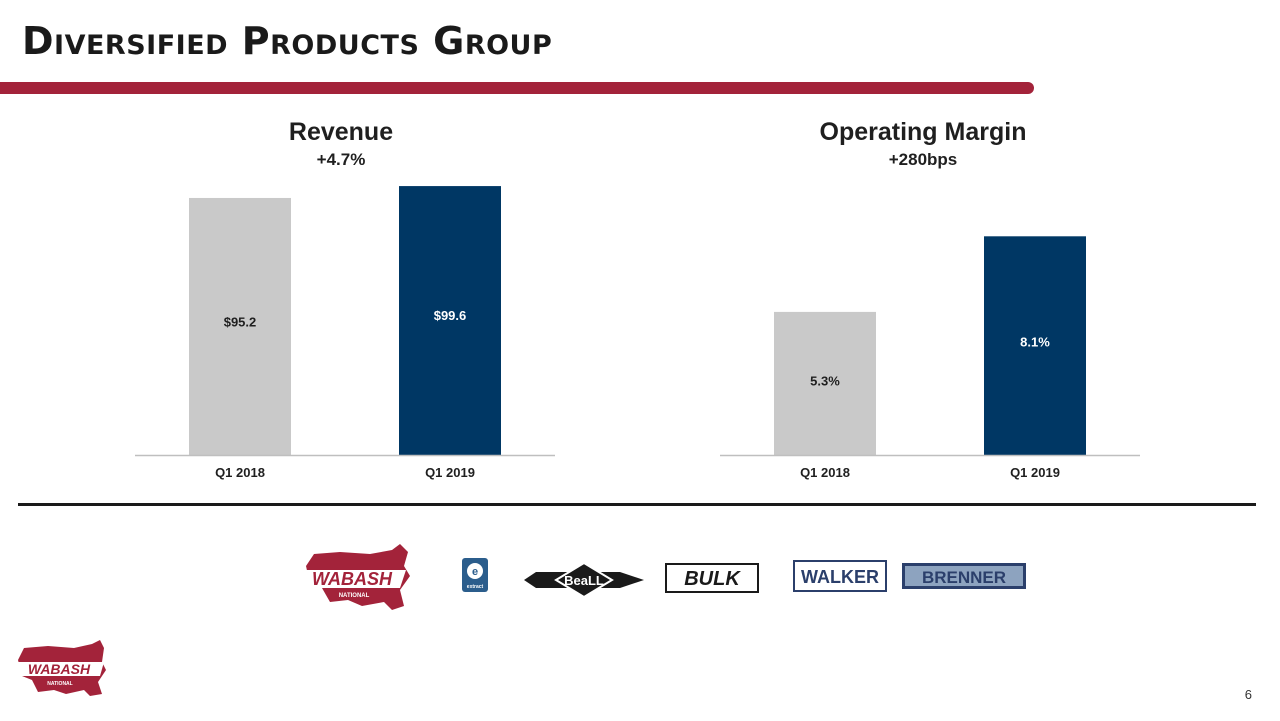 This screenshot has height=721, width=1280. I want to click on revenue-data-label: $99.6, so click(450, 315).